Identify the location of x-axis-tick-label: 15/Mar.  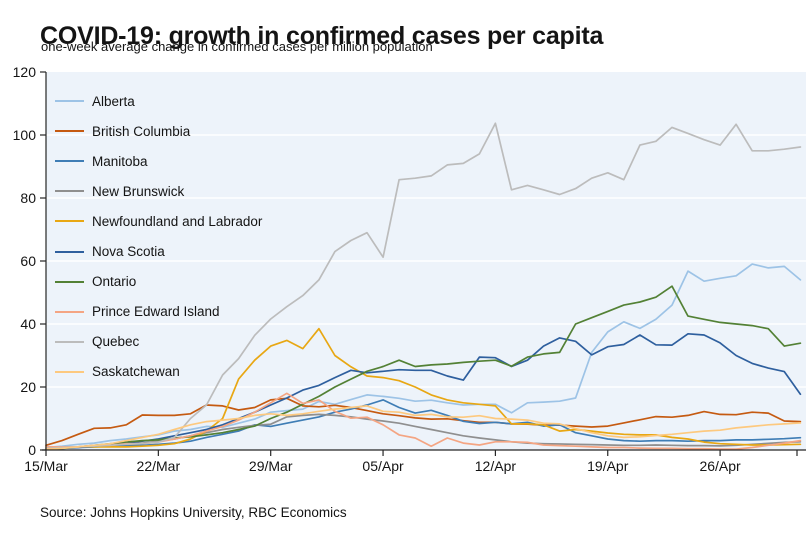
(46, 466).